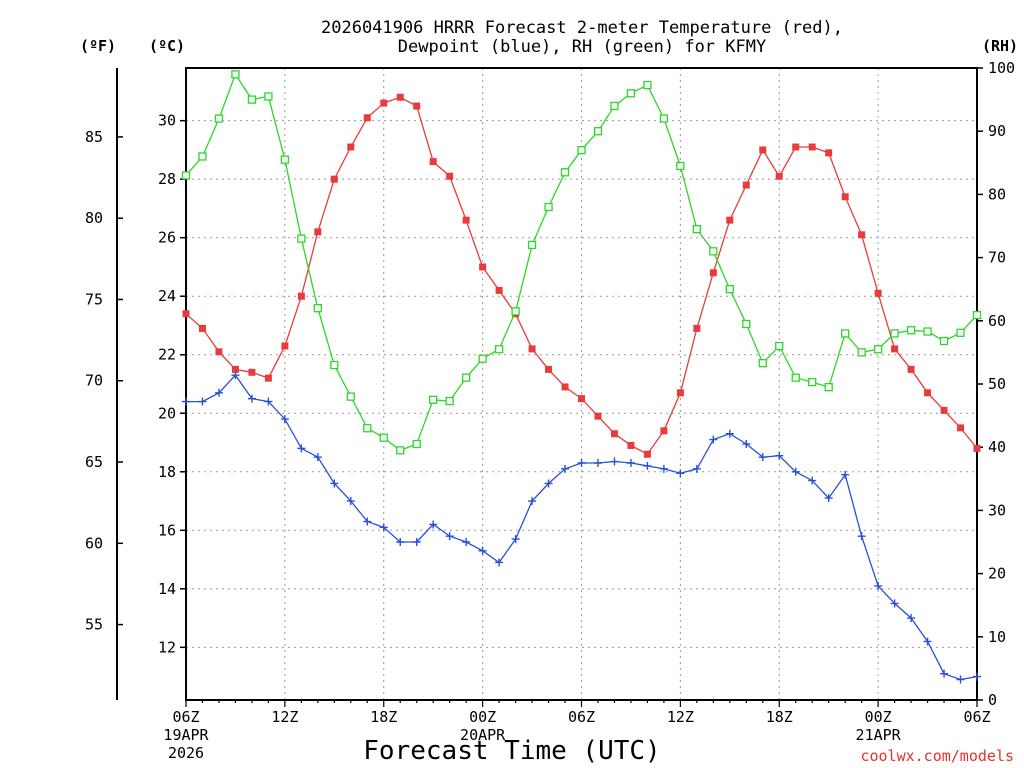 The width and height of the screenshot is (1024, 768). What do you see at coordinates (997, 131) in the screenshot?
I see `rh-tick-label: 90` at bounding box center [997, 131].